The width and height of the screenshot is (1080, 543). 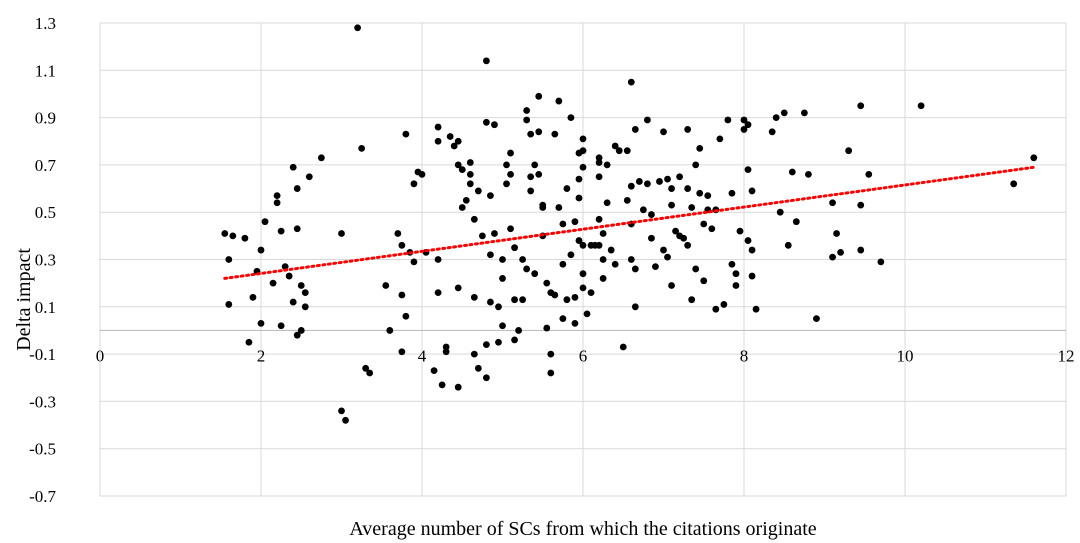 I want to click on y-tick-label: 0.1, so click(x=45, y=307).